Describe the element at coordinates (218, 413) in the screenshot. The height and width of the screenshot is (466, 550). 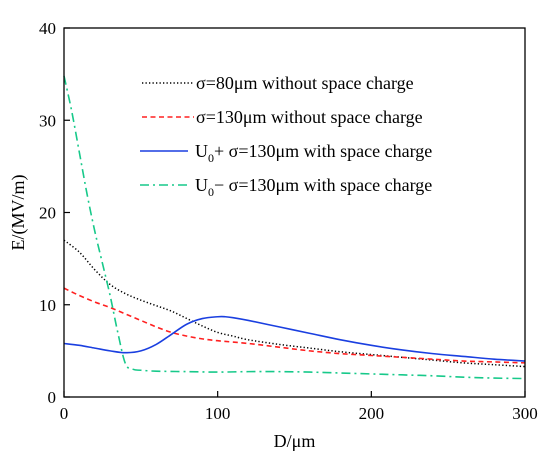
I see `x-tick-label: 100` at that location.